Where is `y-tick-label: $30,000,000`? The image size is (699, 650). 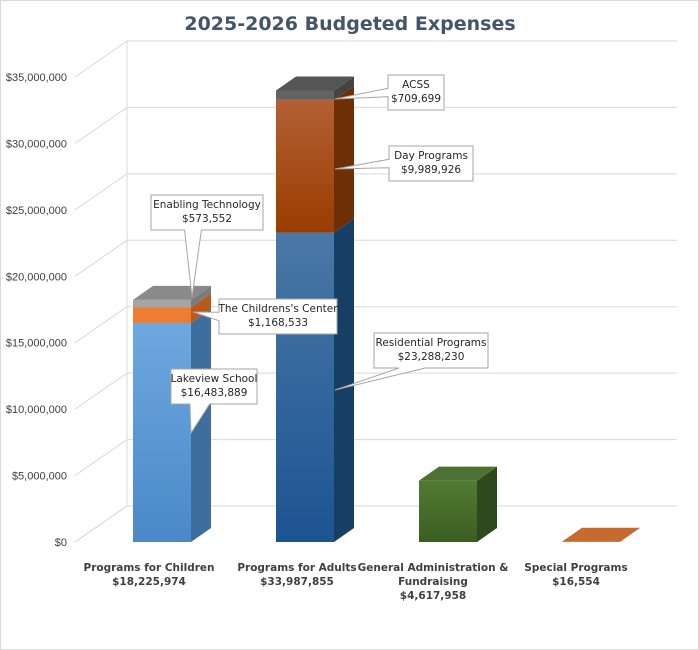 y-tick-label: $30,000,000 is located at coordinates (36, 144).